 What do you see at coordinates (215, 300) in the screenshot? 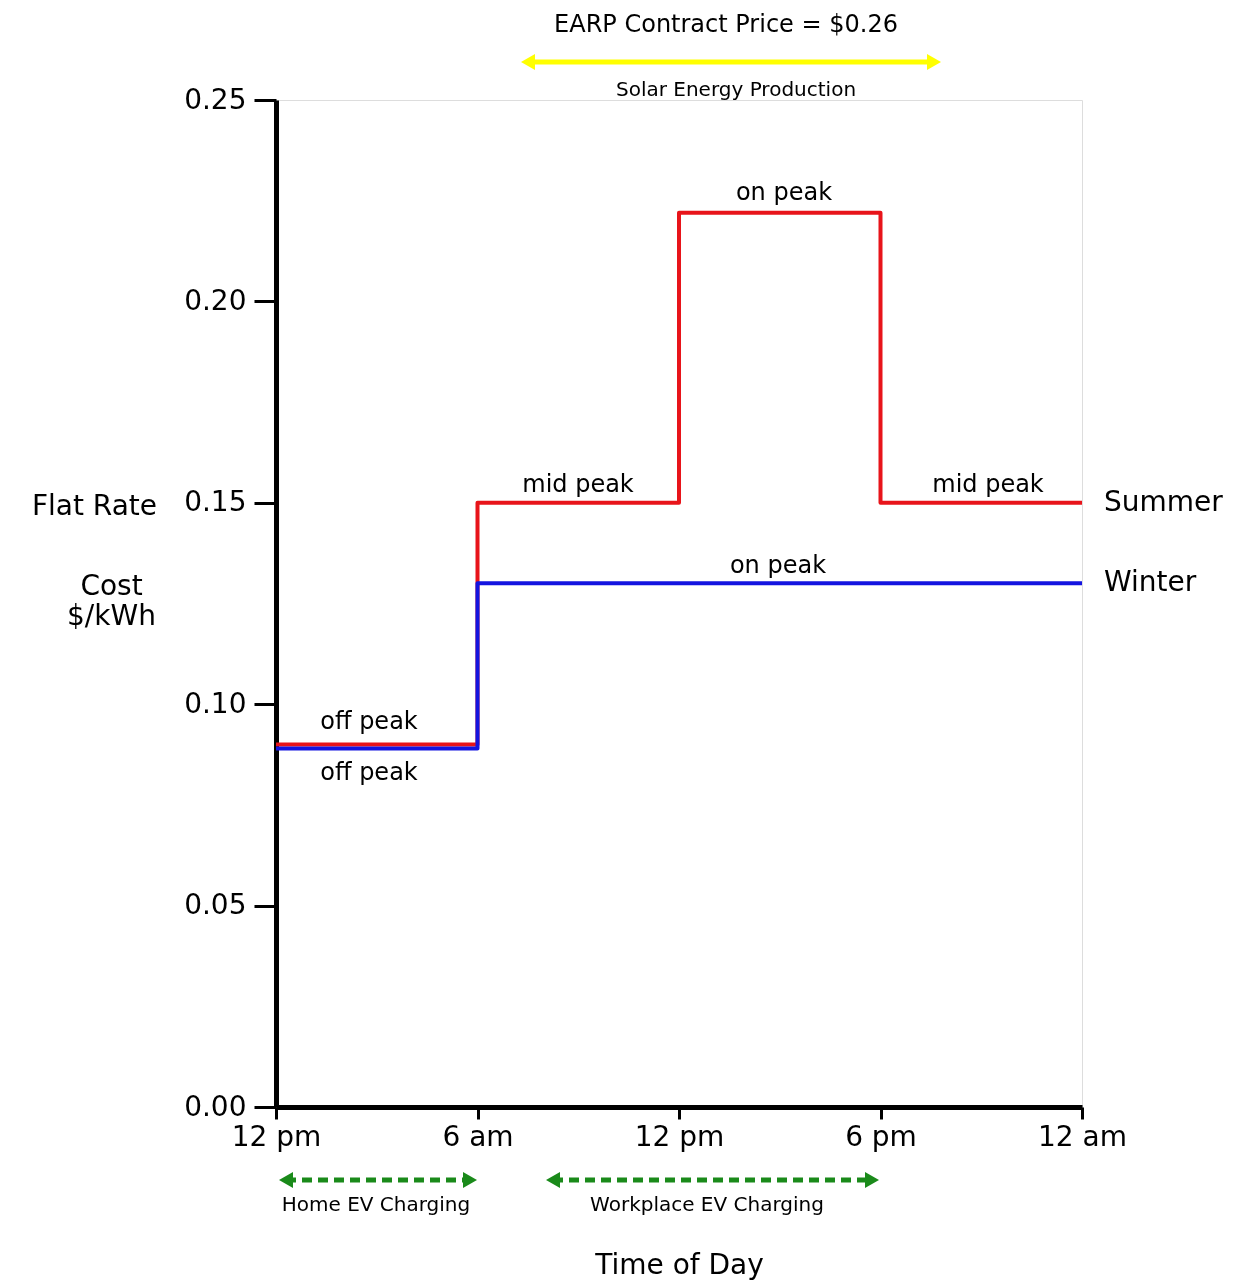
I see `y-tick-label: 0.20` at bounding box center [215, 300].